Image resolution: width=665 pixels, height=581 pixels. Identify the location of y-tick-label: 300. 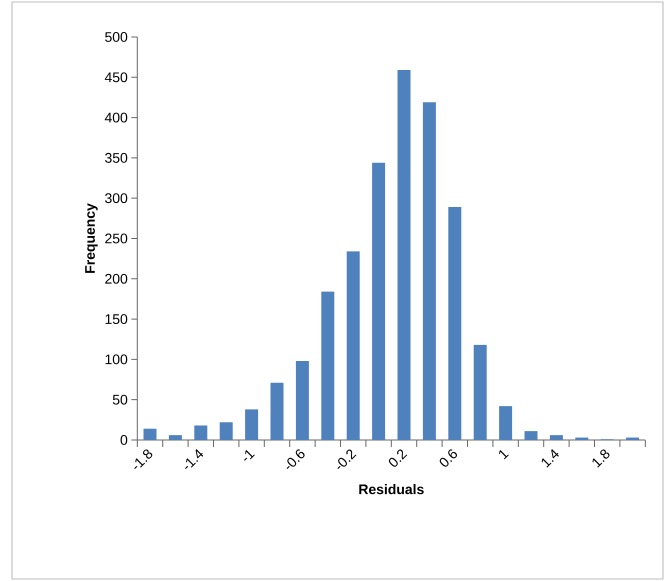
(116, 198).